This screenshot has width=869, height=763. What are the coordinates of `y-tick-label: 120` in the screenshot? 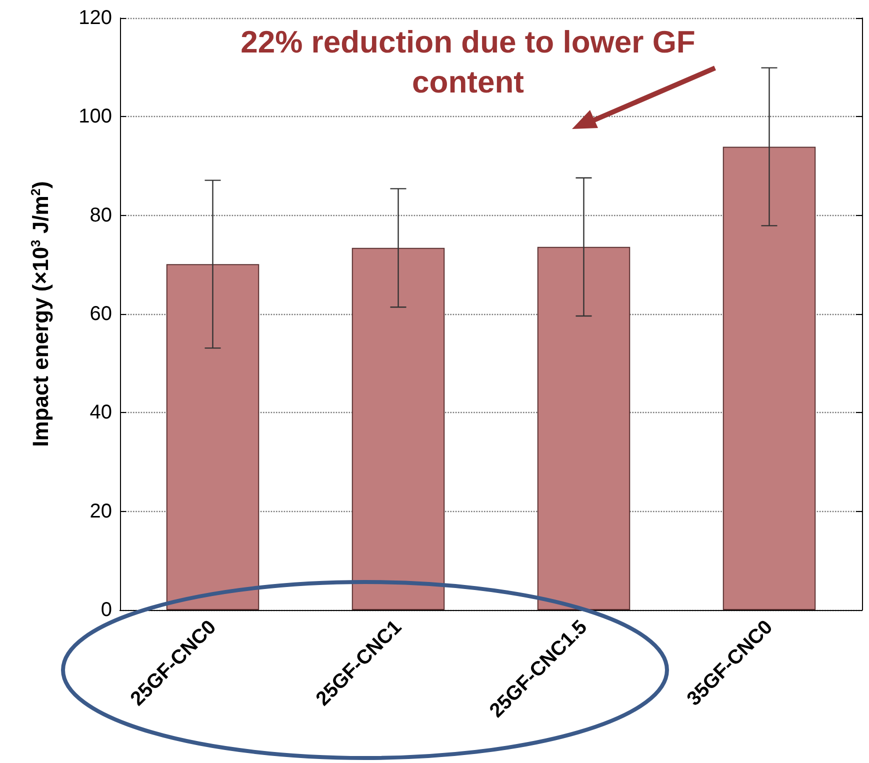 It's located at (95, 18).